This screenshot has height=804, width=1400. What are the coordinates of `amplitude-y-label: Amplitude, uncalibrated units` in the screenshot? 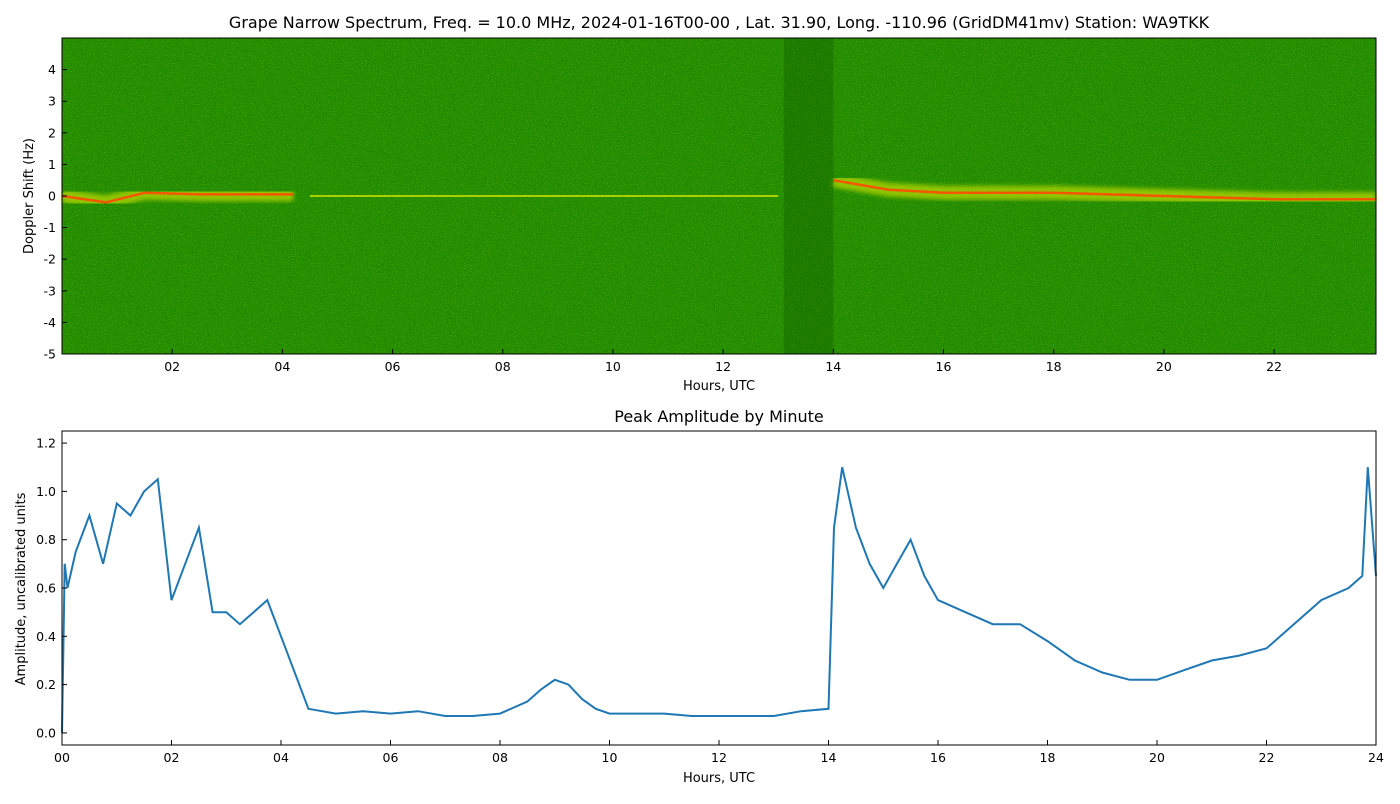 It's located at (21, 588).